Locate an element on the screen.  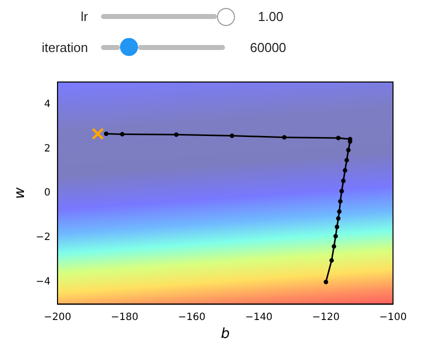
y-tick-label: −2 is located at coordinates (43, 238).